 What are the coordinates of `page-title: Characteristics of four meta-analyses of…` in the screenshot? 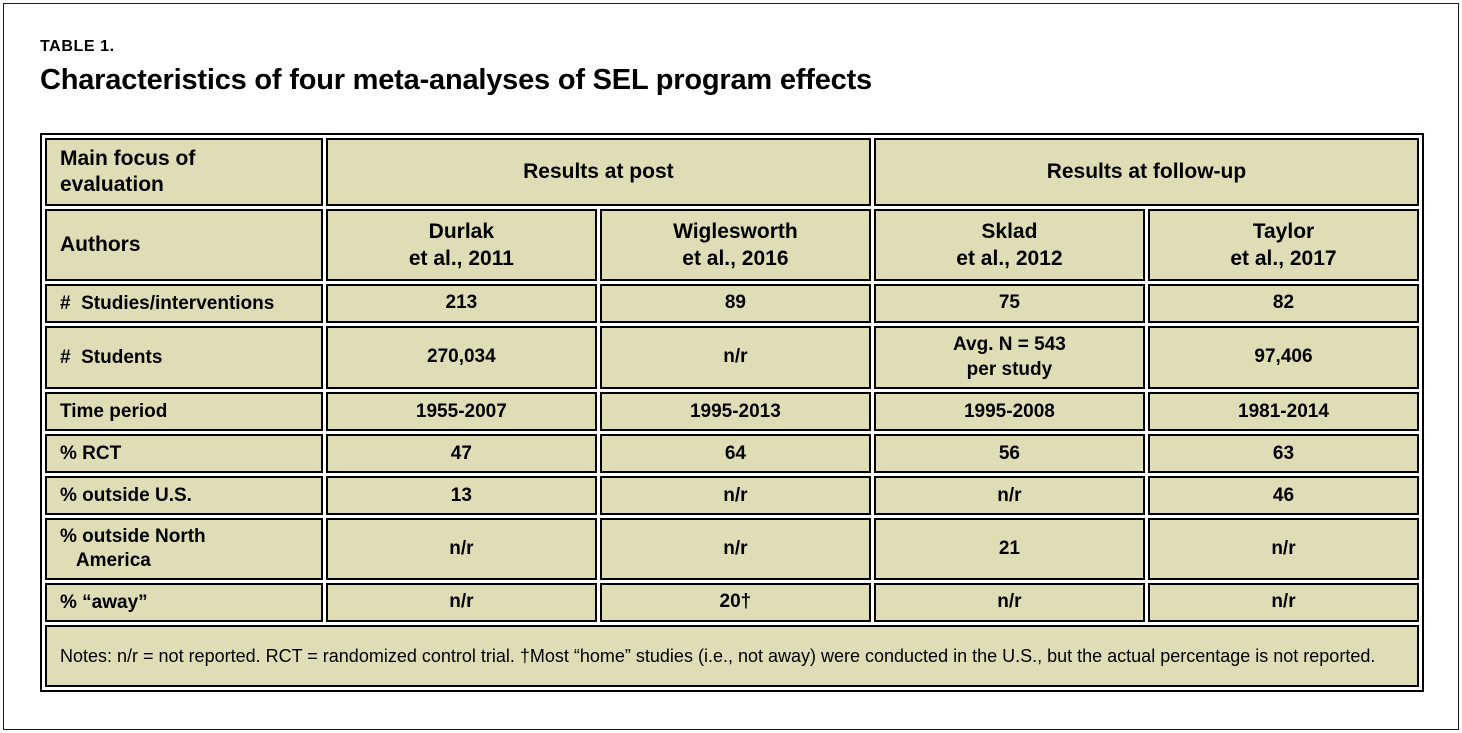 It's located at (456, 80).